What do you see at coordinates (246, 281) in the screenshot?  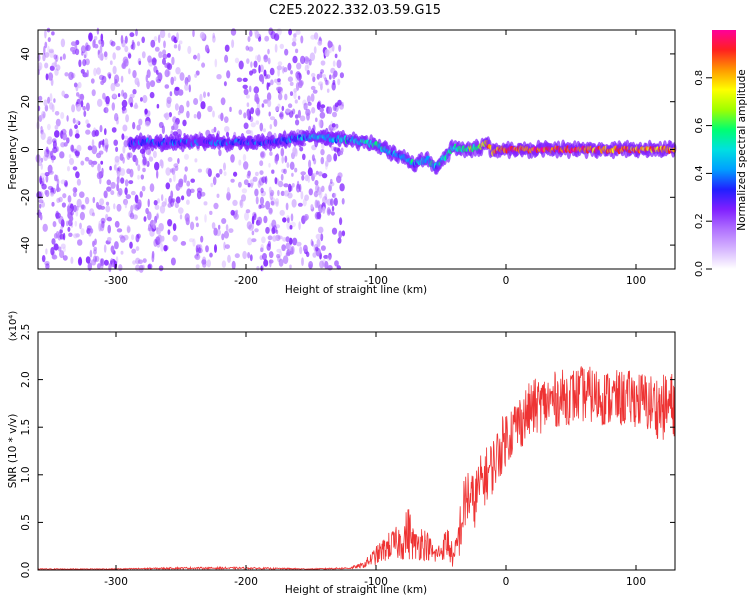 I see `x-tick-label: -200` at bounding box center [246, 281].